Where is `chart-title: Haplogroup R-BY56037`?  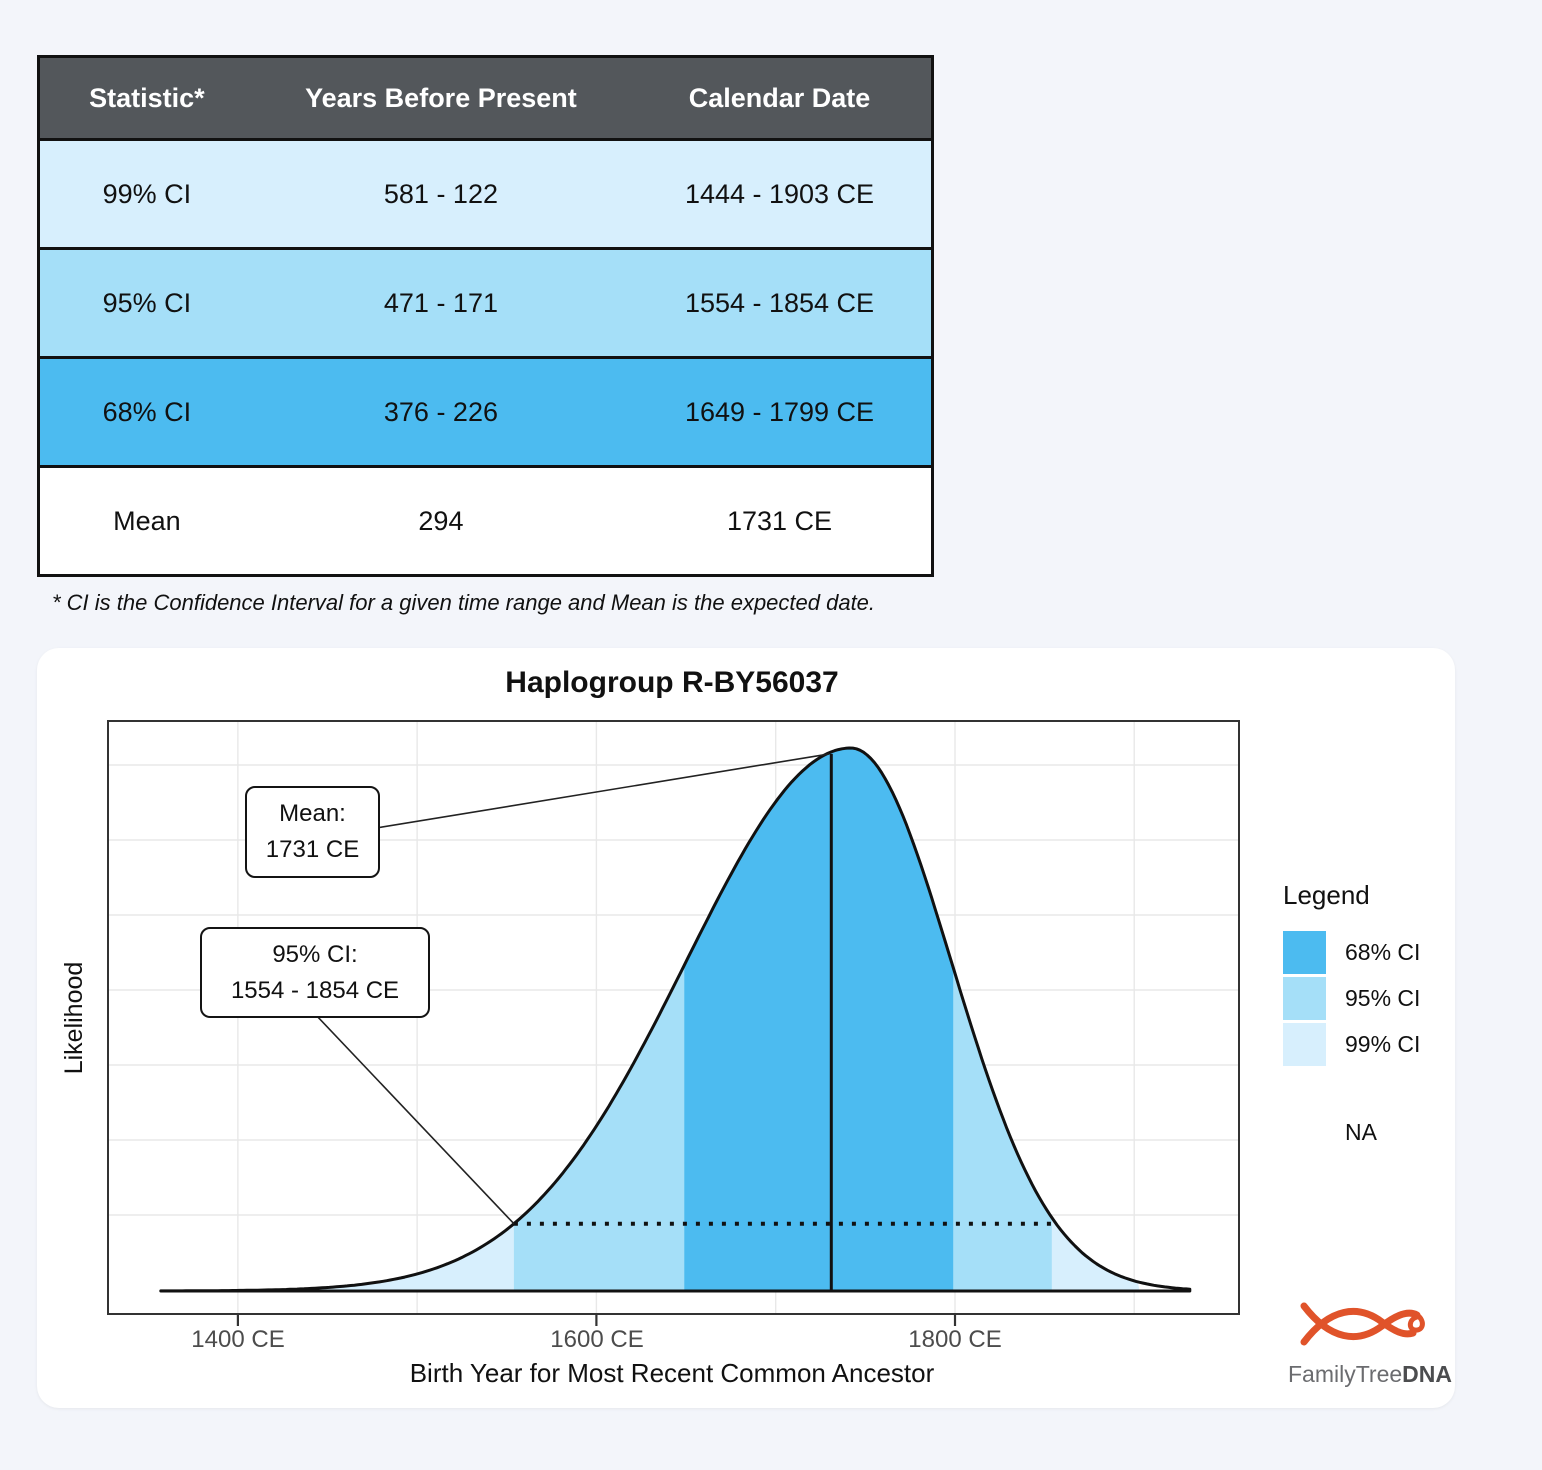
chart-title: Haplogroup R-BY56037 is located at coordinates (672, 682).